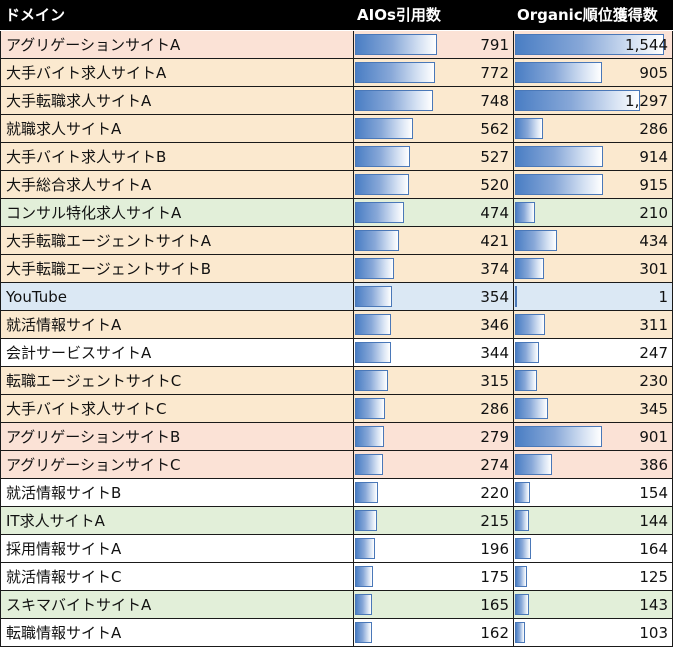 The image size is (673, 649). Describe the element at coordinates (177, 605) in the screenshot. I see `domain-cell: スキマバイトサイトA` at that location.